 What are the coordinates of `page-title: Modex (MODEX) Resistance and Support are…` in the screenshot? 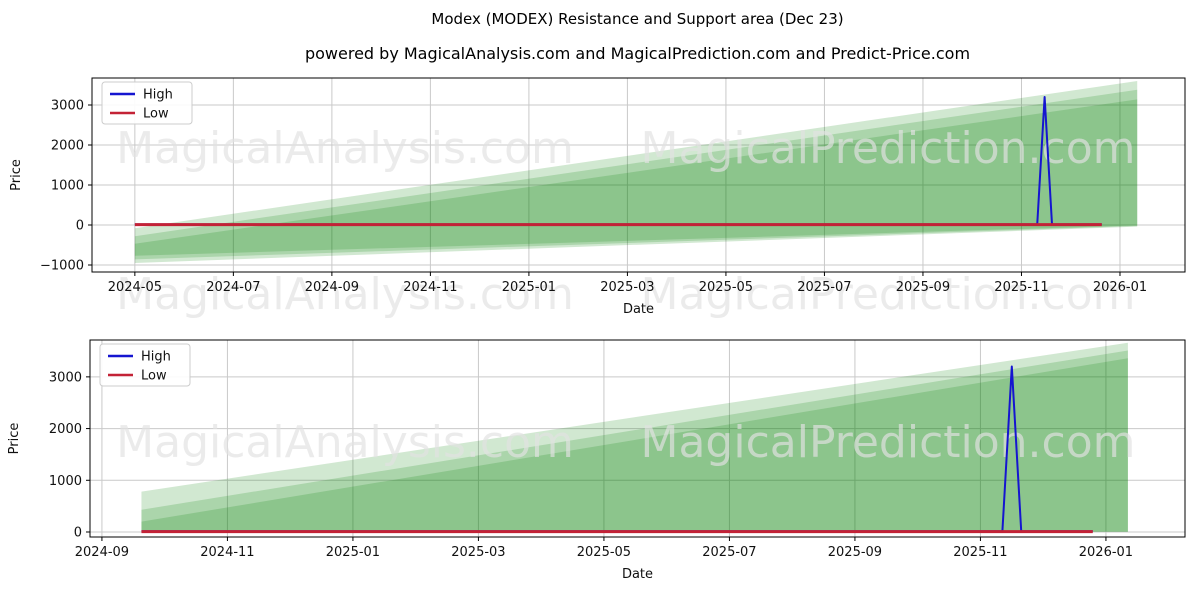 It's located at (637, 19).